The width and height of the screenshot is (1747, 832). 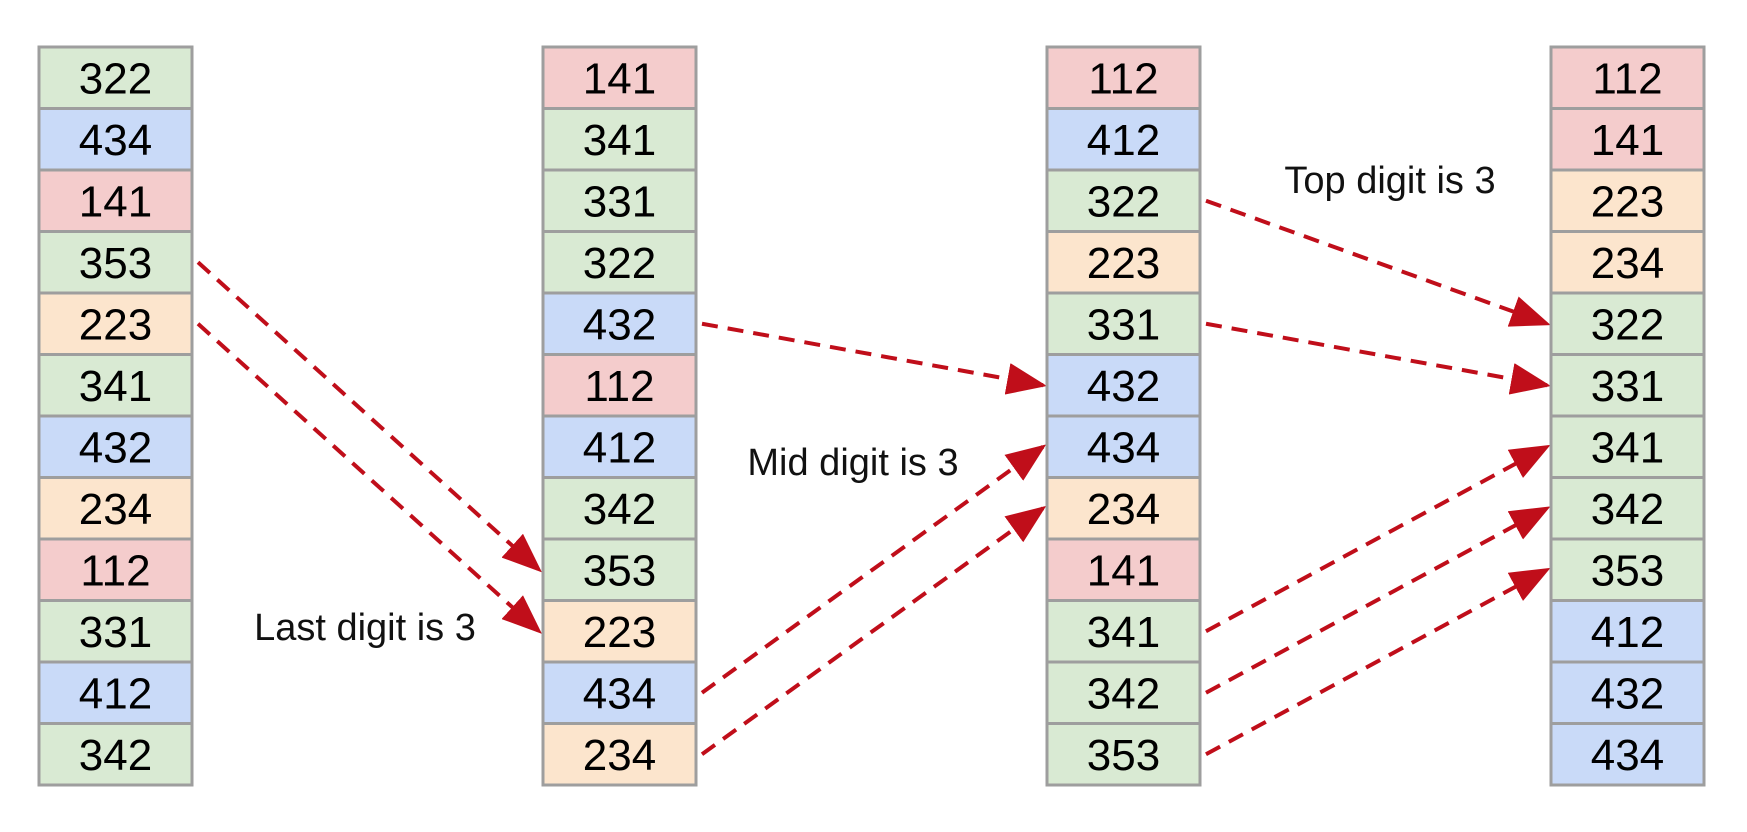 I want to click on column-unsorted: 322 434 141 353 223 341 432 234 112 331 412 342, so click(x=115, y=416).